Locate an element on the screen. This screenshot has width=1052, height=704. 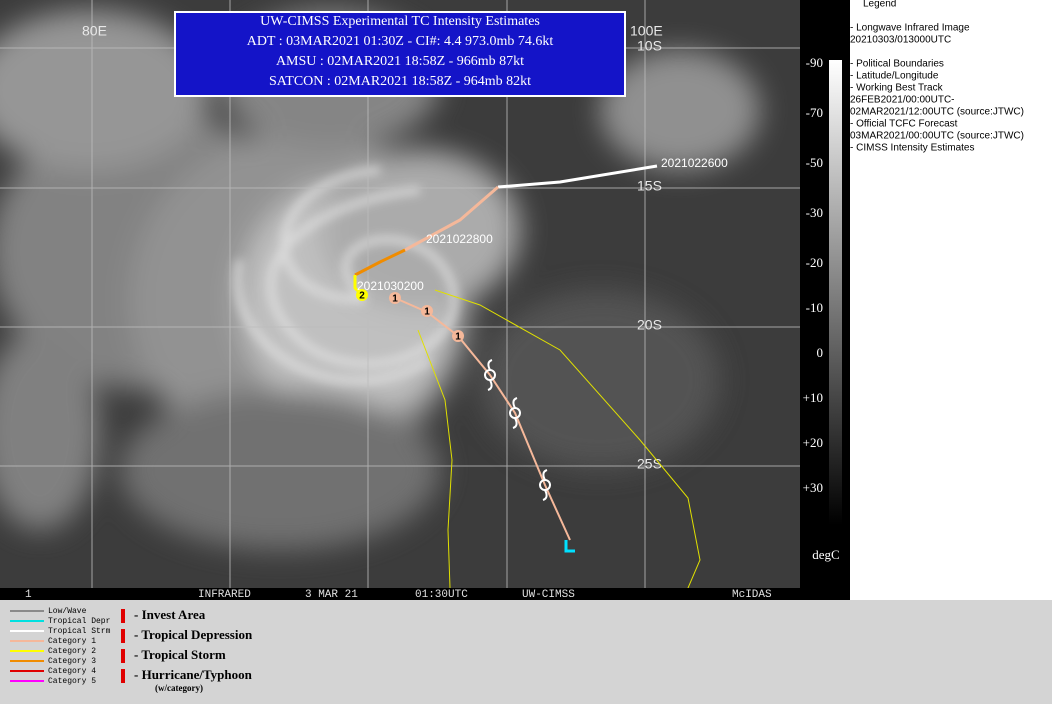
status-item: 3 MAR 21 is located at coordinates (331, 595).